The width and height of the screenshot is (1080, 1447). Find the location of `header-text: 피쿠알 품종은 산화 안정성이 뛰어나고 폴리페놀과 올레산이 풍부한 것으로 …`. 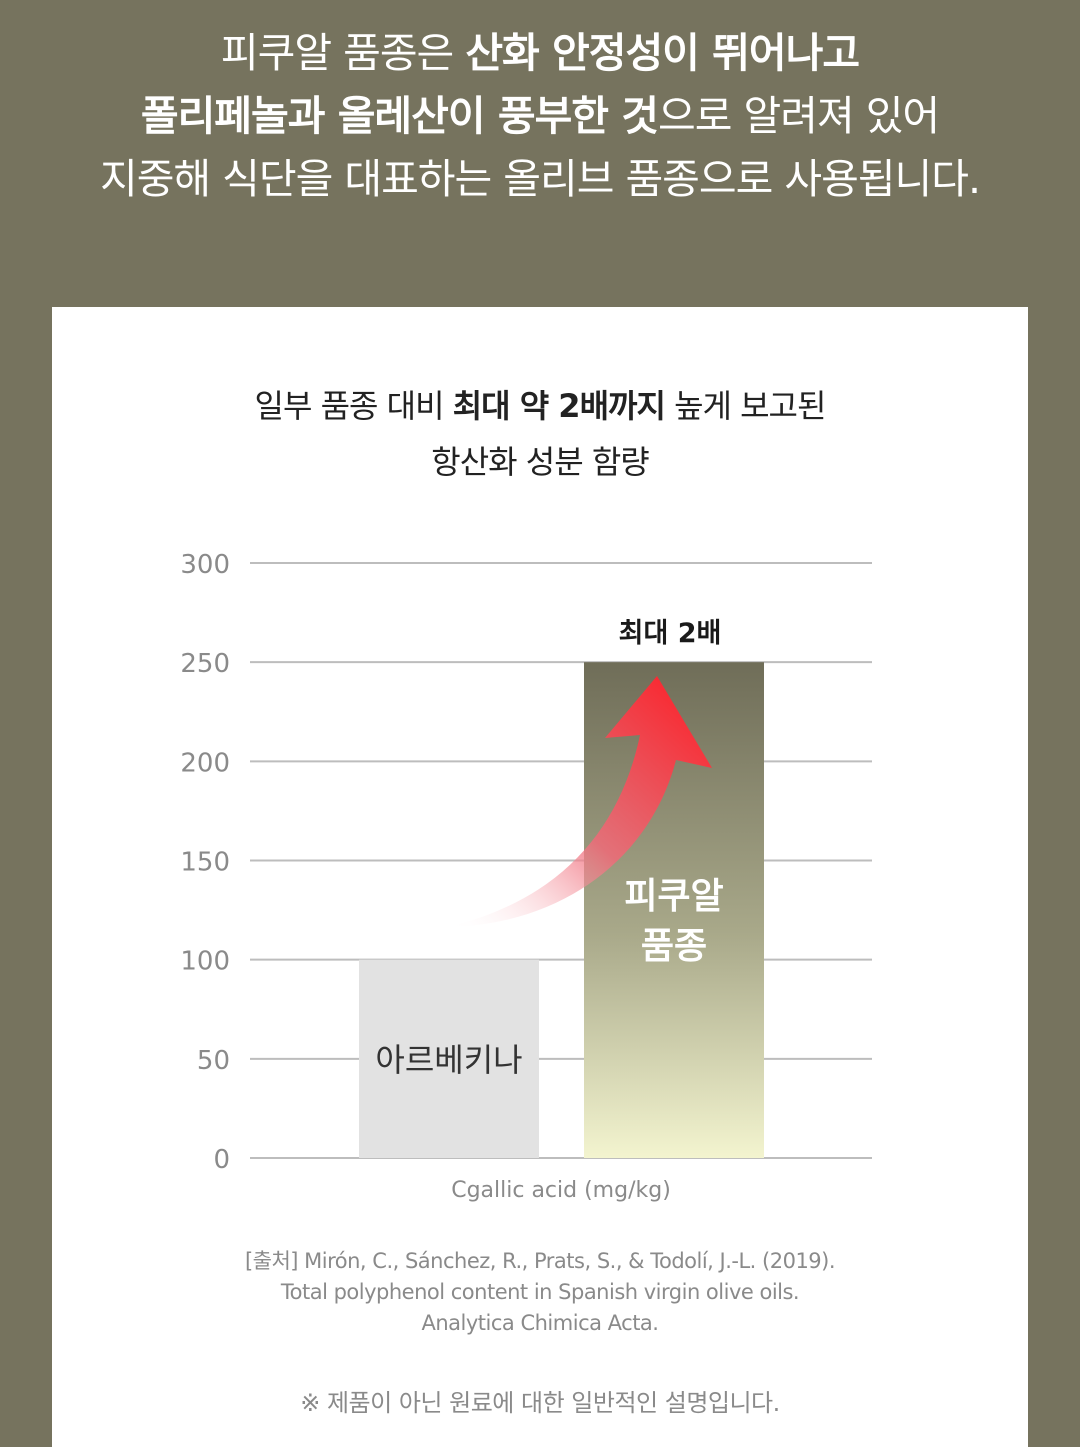

header-text: 피쿠알 품종은 산화 안정성이 뛰어나고 폴리페놀과 올레산이 풍부한 것으로 … is located at coordinates (540, 116).